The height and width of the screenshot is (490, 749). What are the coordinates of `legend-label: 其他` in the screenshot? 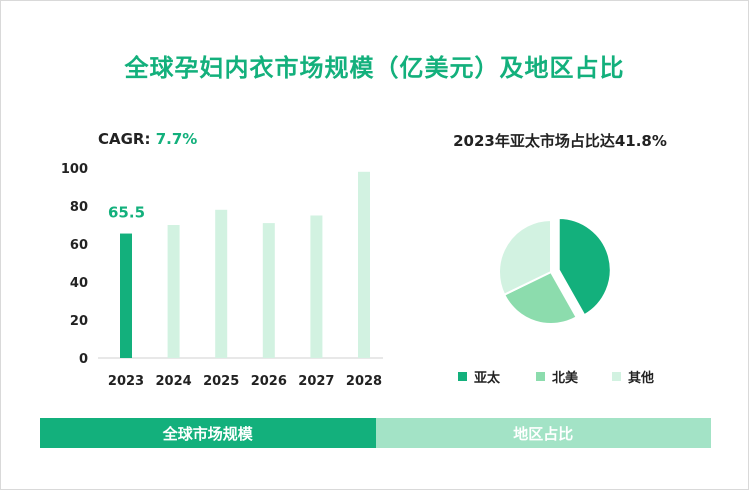 It's located at (641, 378).